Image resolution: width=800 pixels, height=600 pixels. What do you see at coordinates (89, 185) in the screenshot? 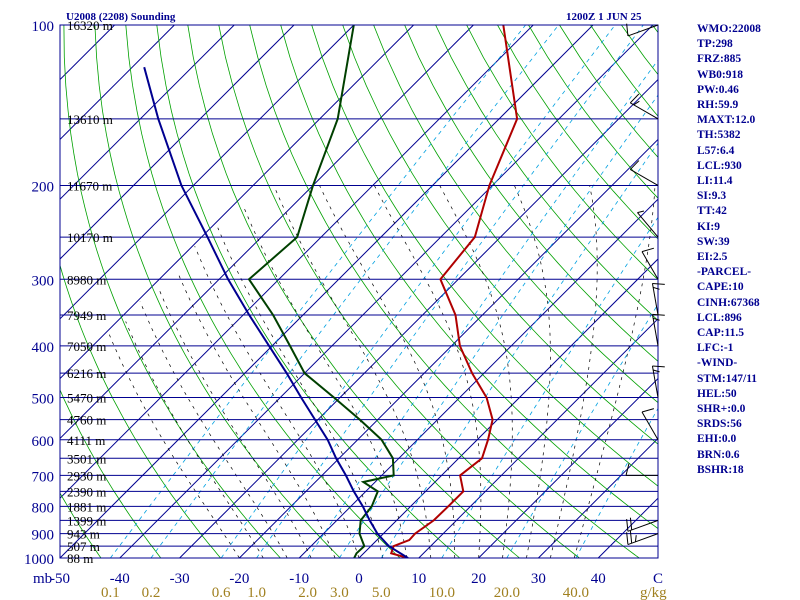
I see `height-label: 11670 m` at bounding box center [89, 185].